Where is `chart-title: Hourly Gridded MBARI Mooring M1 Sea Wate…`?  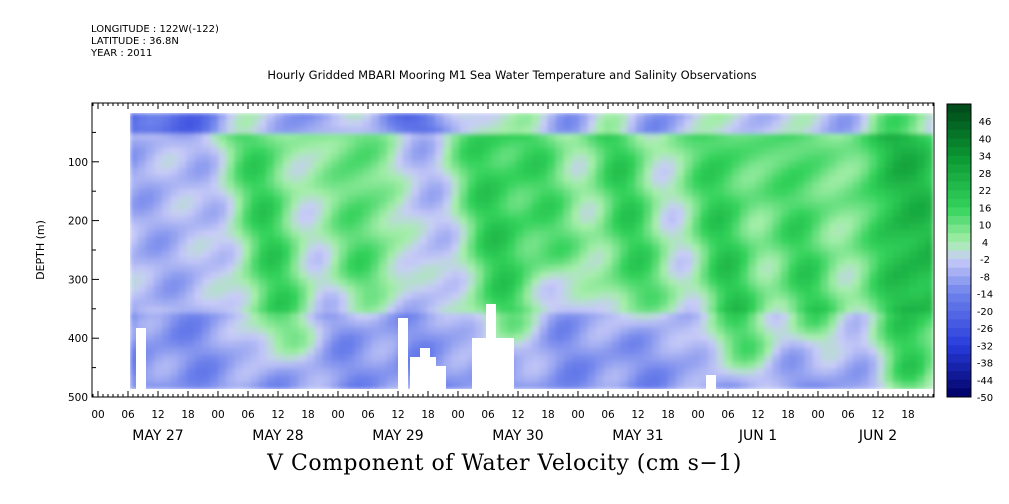
chart-title: Hourly Gridded MBARI Mooring M1 Sea Wate… is located at coordinates (512, 75).